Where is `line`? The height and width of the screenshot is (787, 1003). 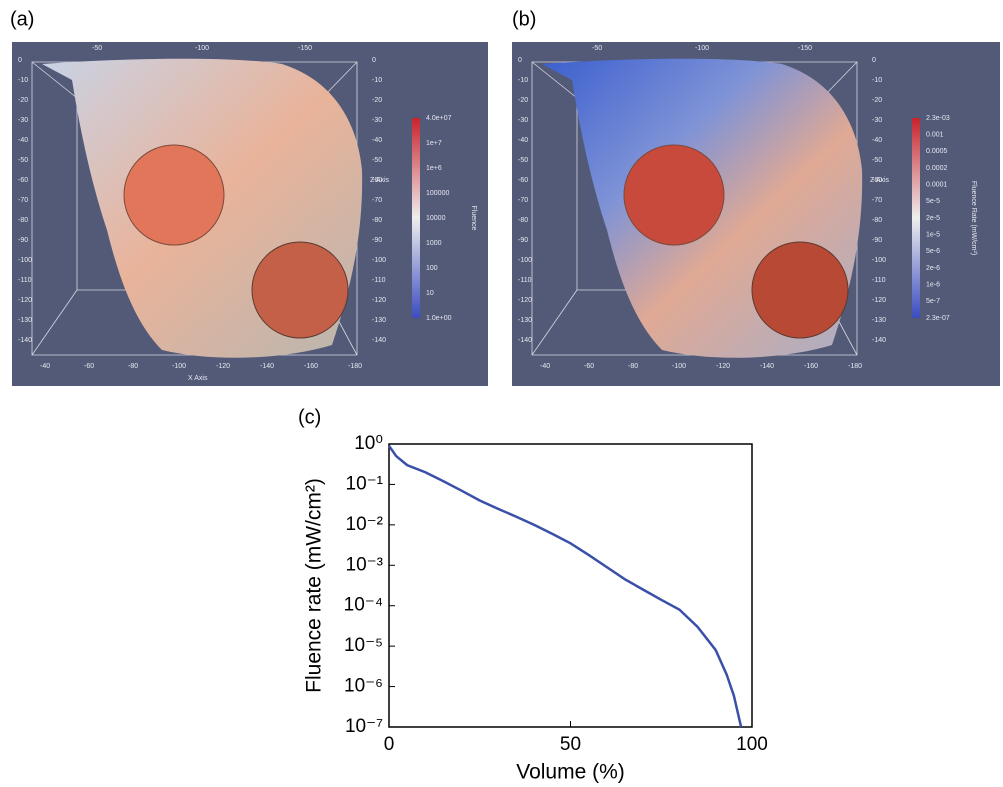
line is located at coordinates (565, 586).